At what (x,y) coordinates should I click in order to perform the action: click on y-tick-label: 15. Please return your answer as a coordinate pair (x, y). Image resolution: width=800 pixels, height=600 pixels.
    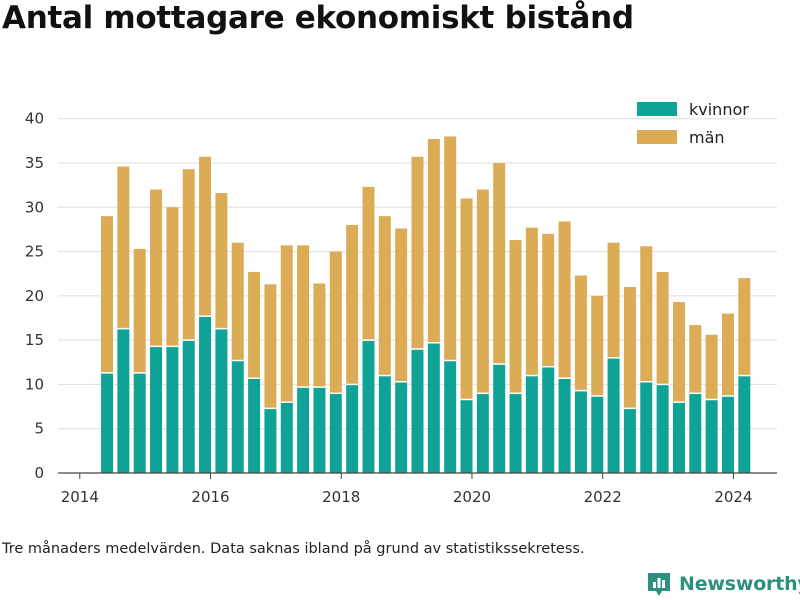
    Looking at the image, I should click on (34, 340).